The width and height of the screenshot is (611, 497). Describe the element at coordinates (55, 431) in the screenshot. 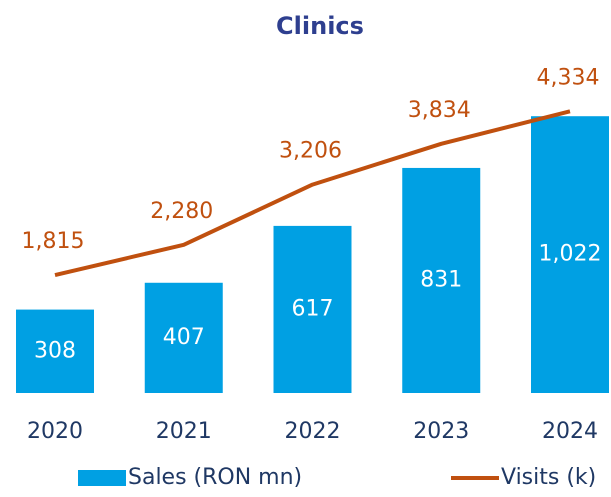

I see `x-tick-label: 2020` at that location.